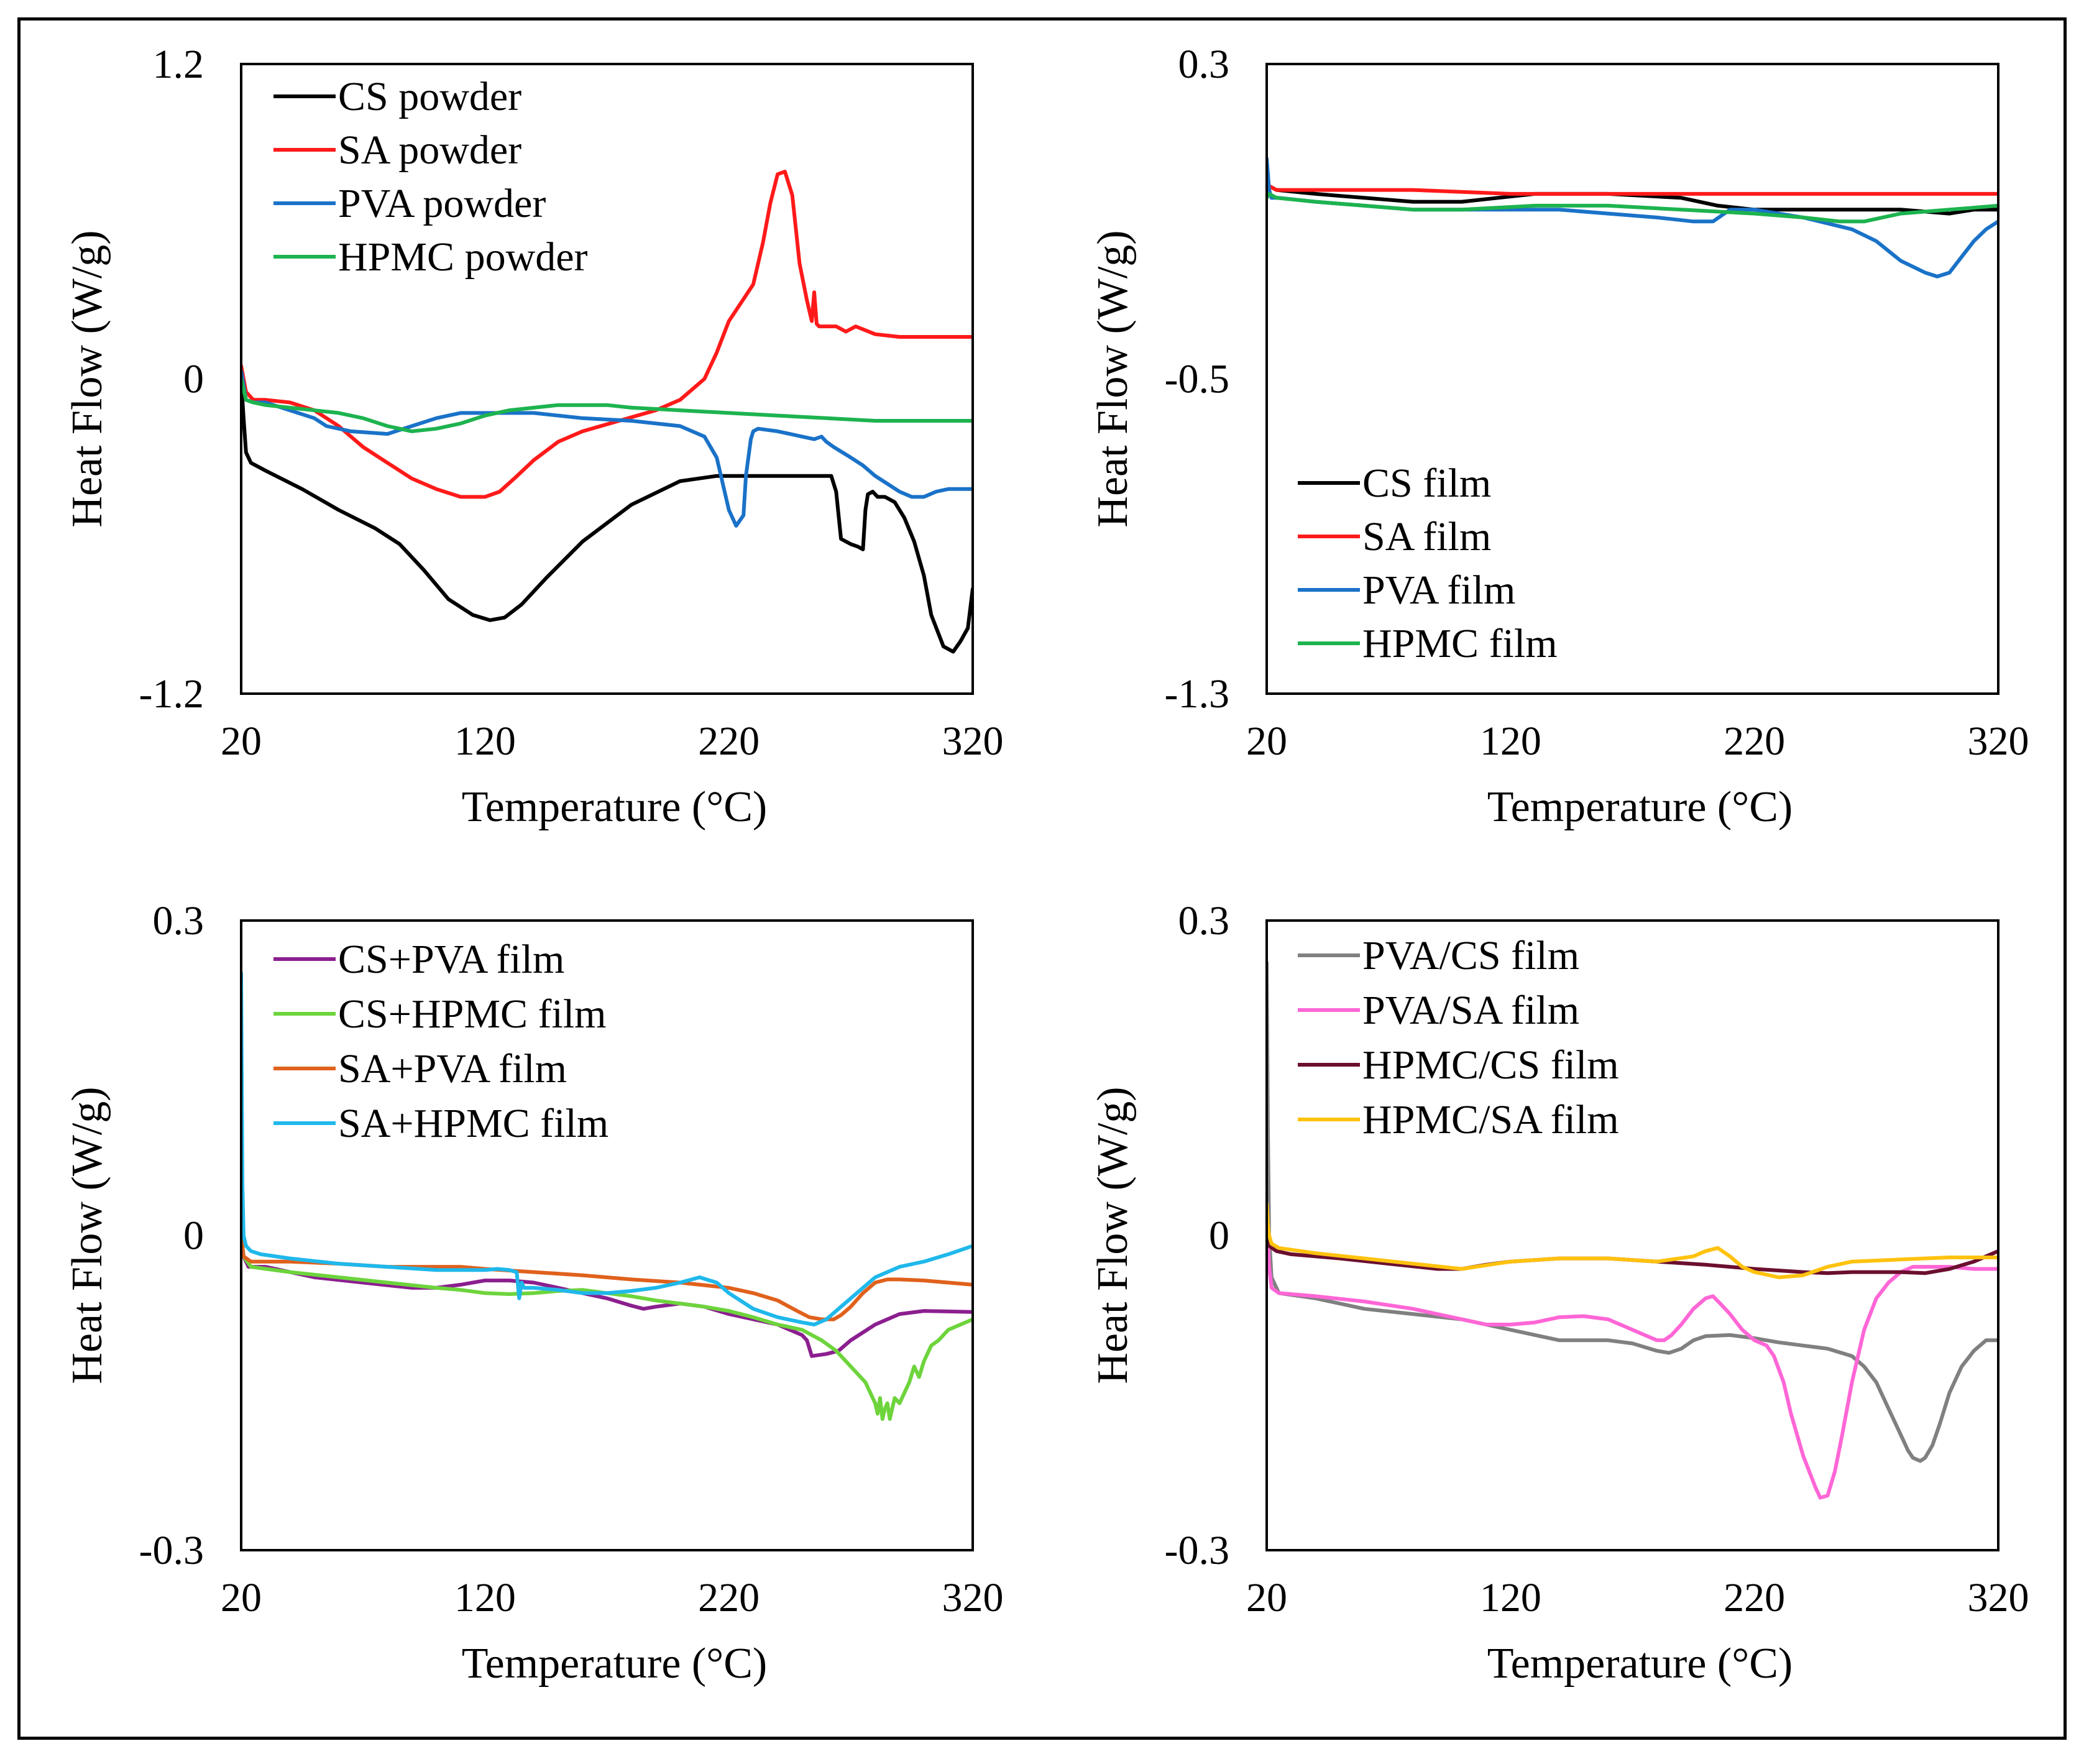 This screenshot has height=1764, width=2089. Describe the element at coordinates (1632, 1350) in the screenshot. I see `series-line-pva-sa-film` at that location.